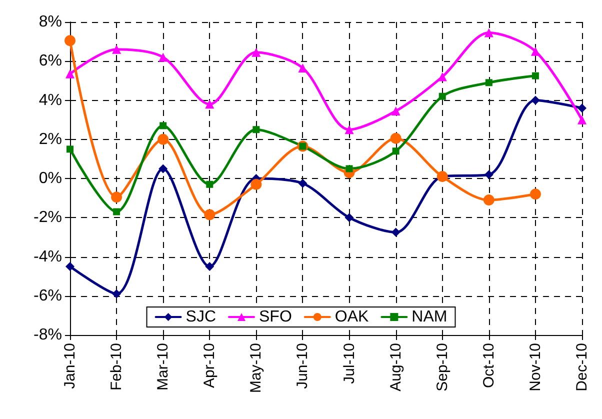  I want to click on y-tick-label: -2%, so click(48, 217).